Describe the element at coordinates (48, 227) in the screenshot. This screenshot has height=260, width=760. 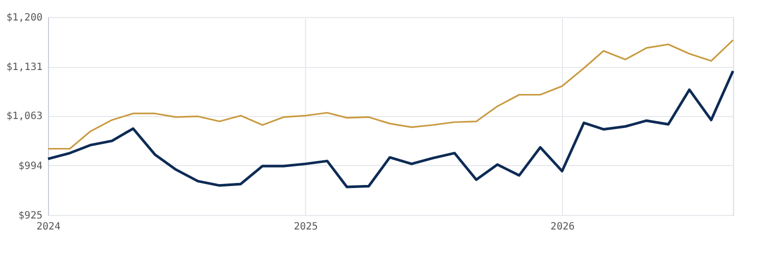
I see `x-tick-label: 2024` at that location.